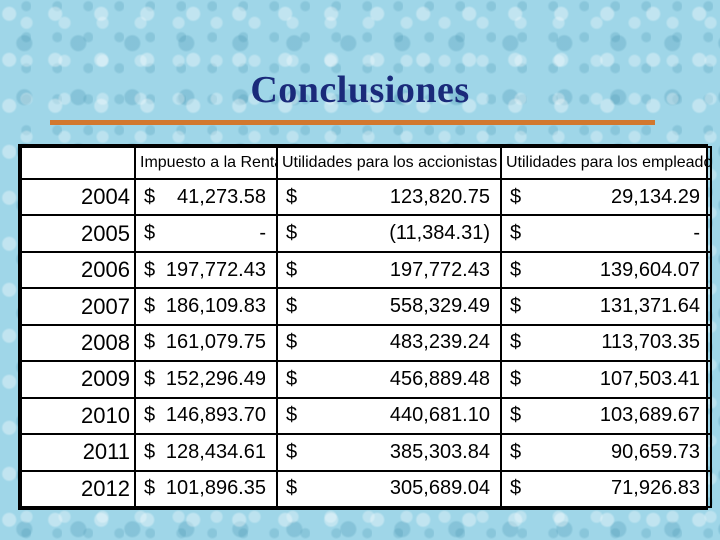 This screenshot has height=540, width=720. Describe the element at coordinates (439, 306) in the screenshot. I see `accionistas-value: 558,329.49` at that location.